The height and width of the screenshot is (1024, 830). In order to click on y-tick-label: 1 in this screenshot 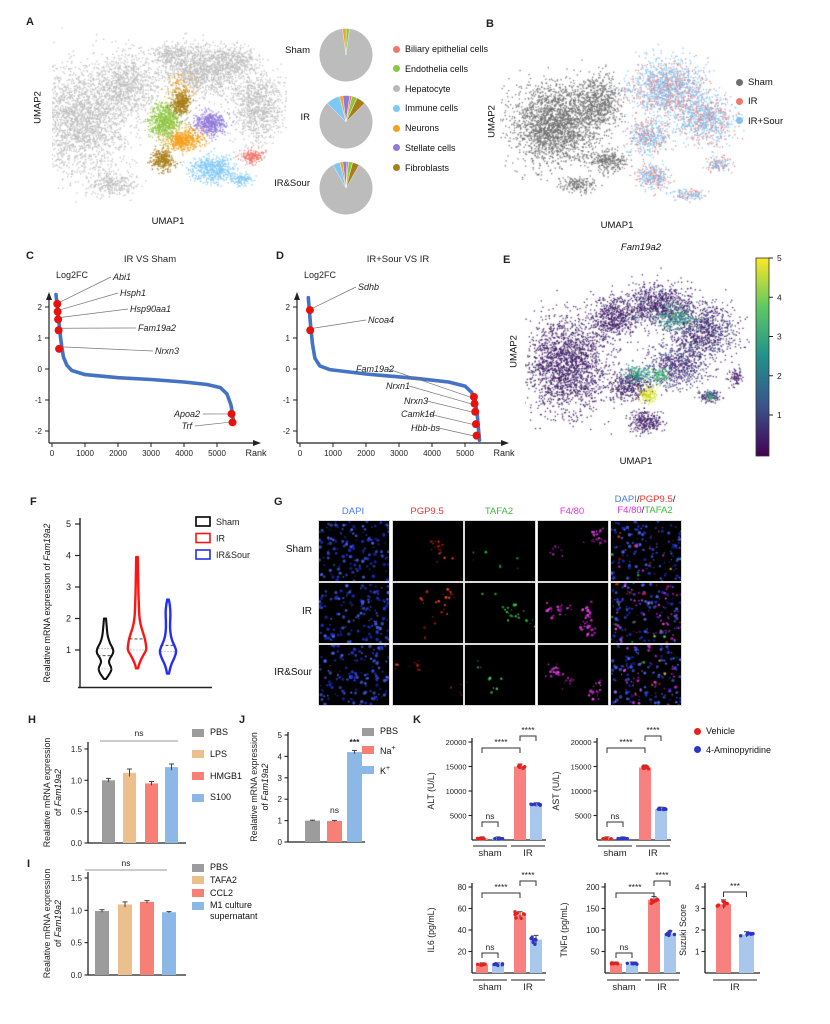, I will do `click(280, 821)`.